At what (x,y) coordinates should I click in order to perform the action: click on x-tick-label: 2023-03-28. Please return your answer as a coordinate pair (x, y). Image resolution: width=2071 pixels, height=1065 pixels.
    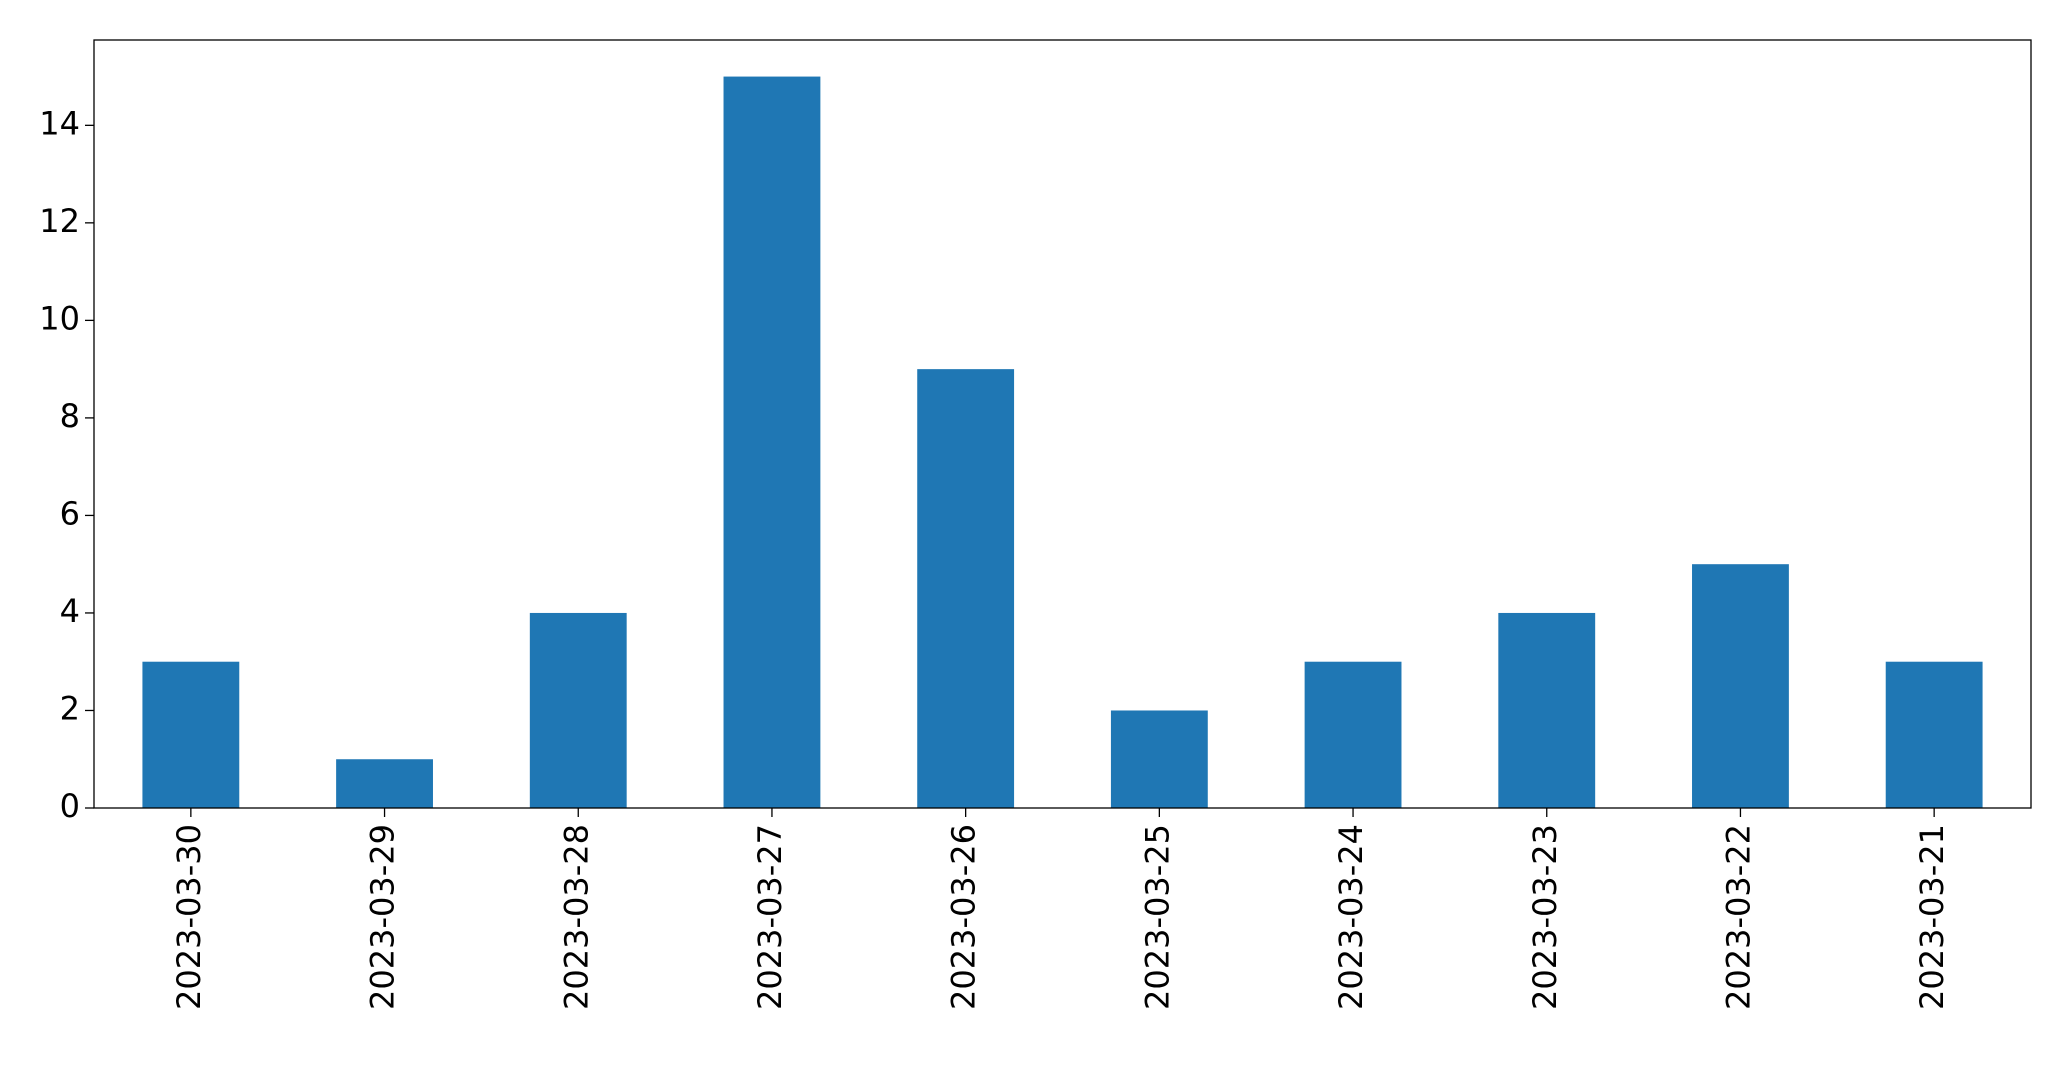
    Looking at the image, I should click on (576, 917).